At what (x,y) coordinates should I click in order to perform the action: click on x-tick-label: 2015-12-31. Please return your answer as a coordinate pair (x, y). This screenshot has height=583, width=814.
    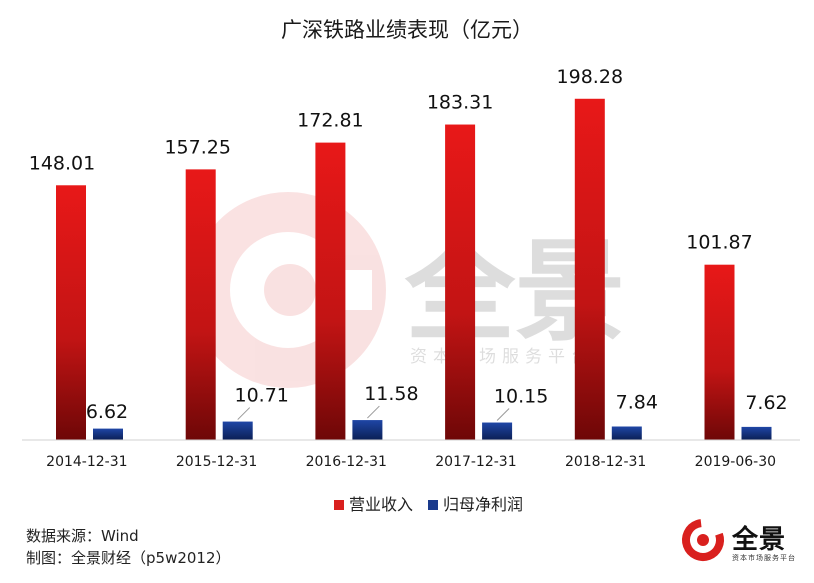
    Looking at the image, I should click on (216, 462).